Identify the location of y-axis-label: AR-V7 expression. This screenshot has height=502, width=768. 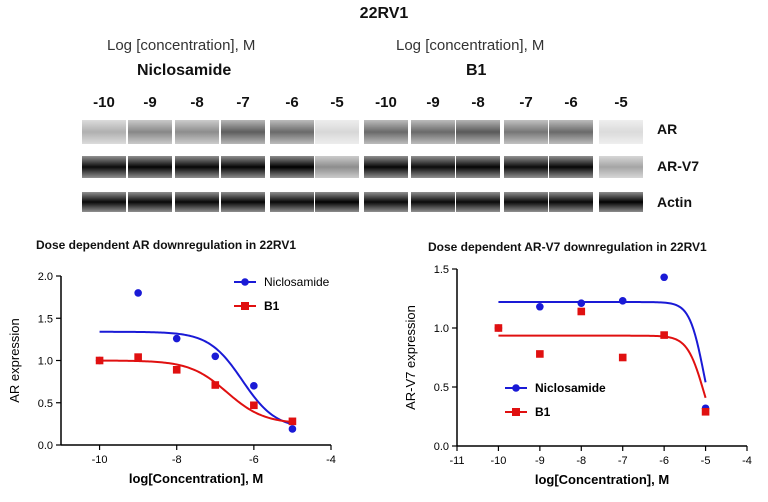
(410, 357).